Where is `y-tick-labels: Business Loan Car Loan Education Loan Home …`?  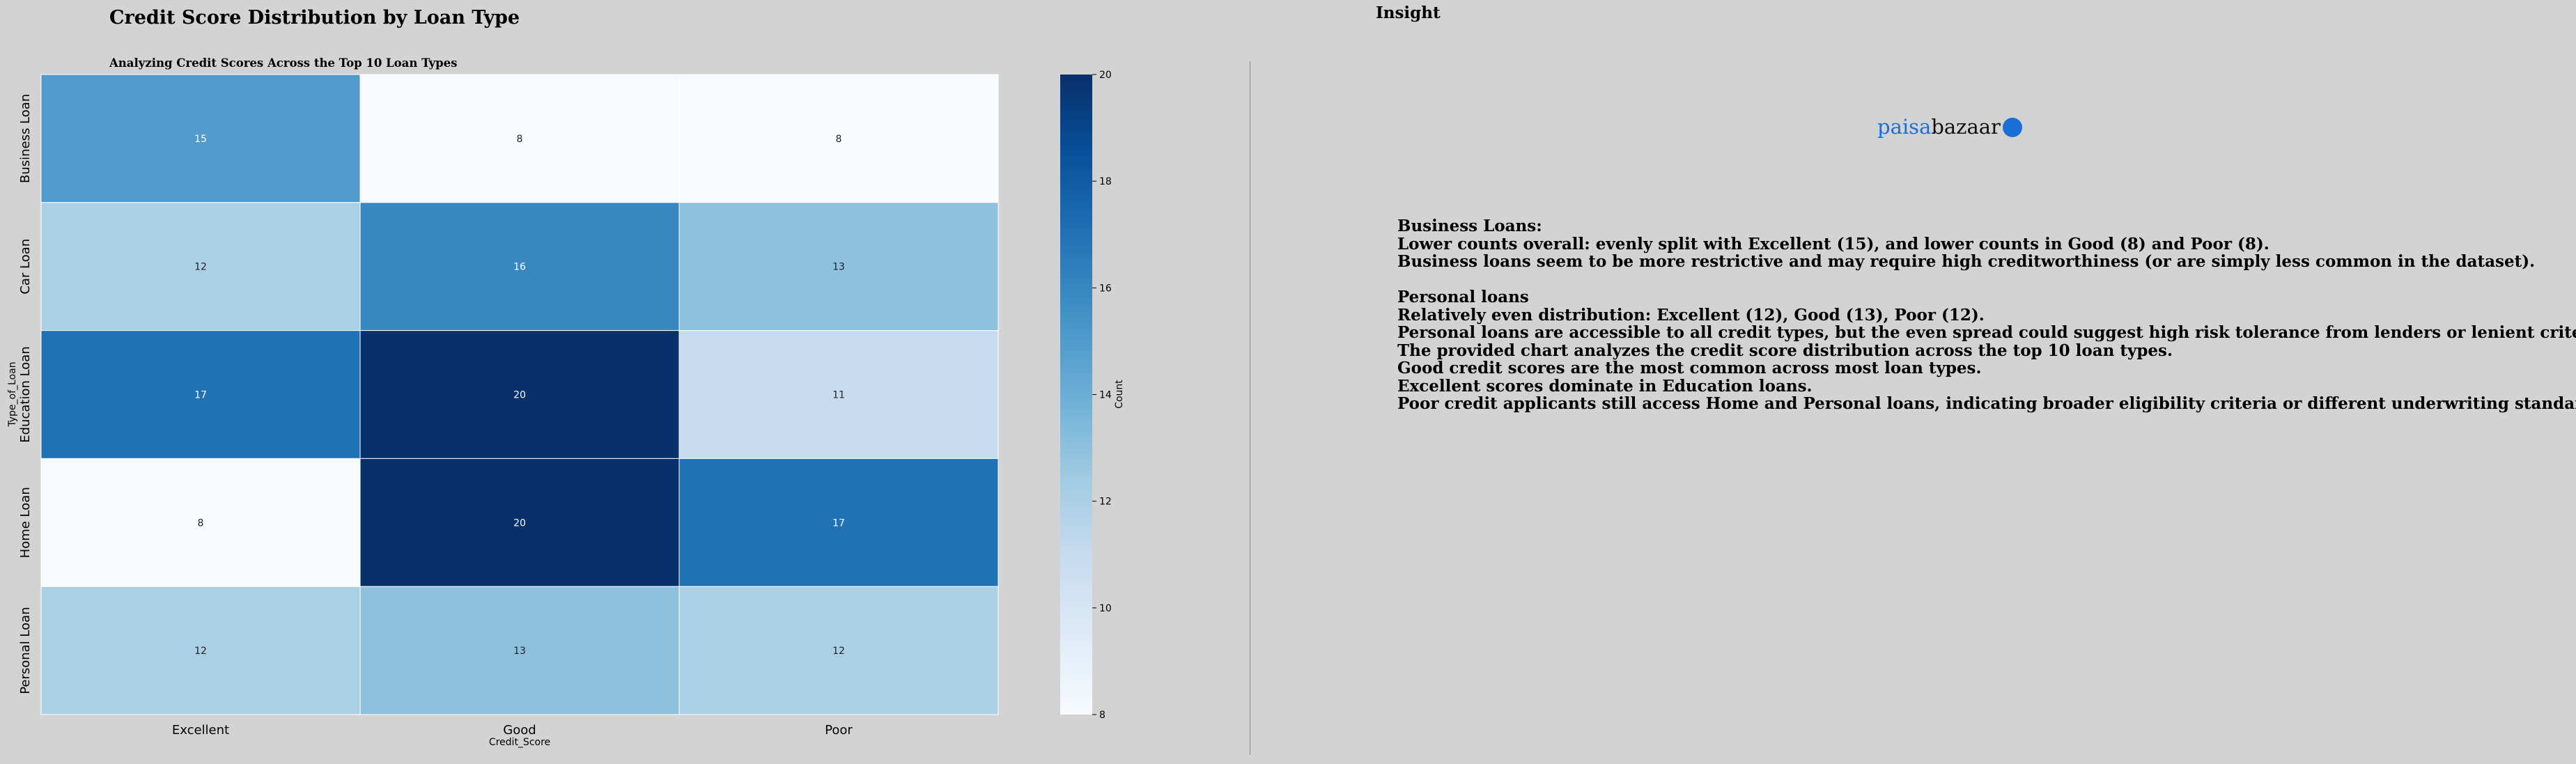
y-tick-labels: Business Loan Car Loan Education Loan Home … is located at coordinates (25, 394).